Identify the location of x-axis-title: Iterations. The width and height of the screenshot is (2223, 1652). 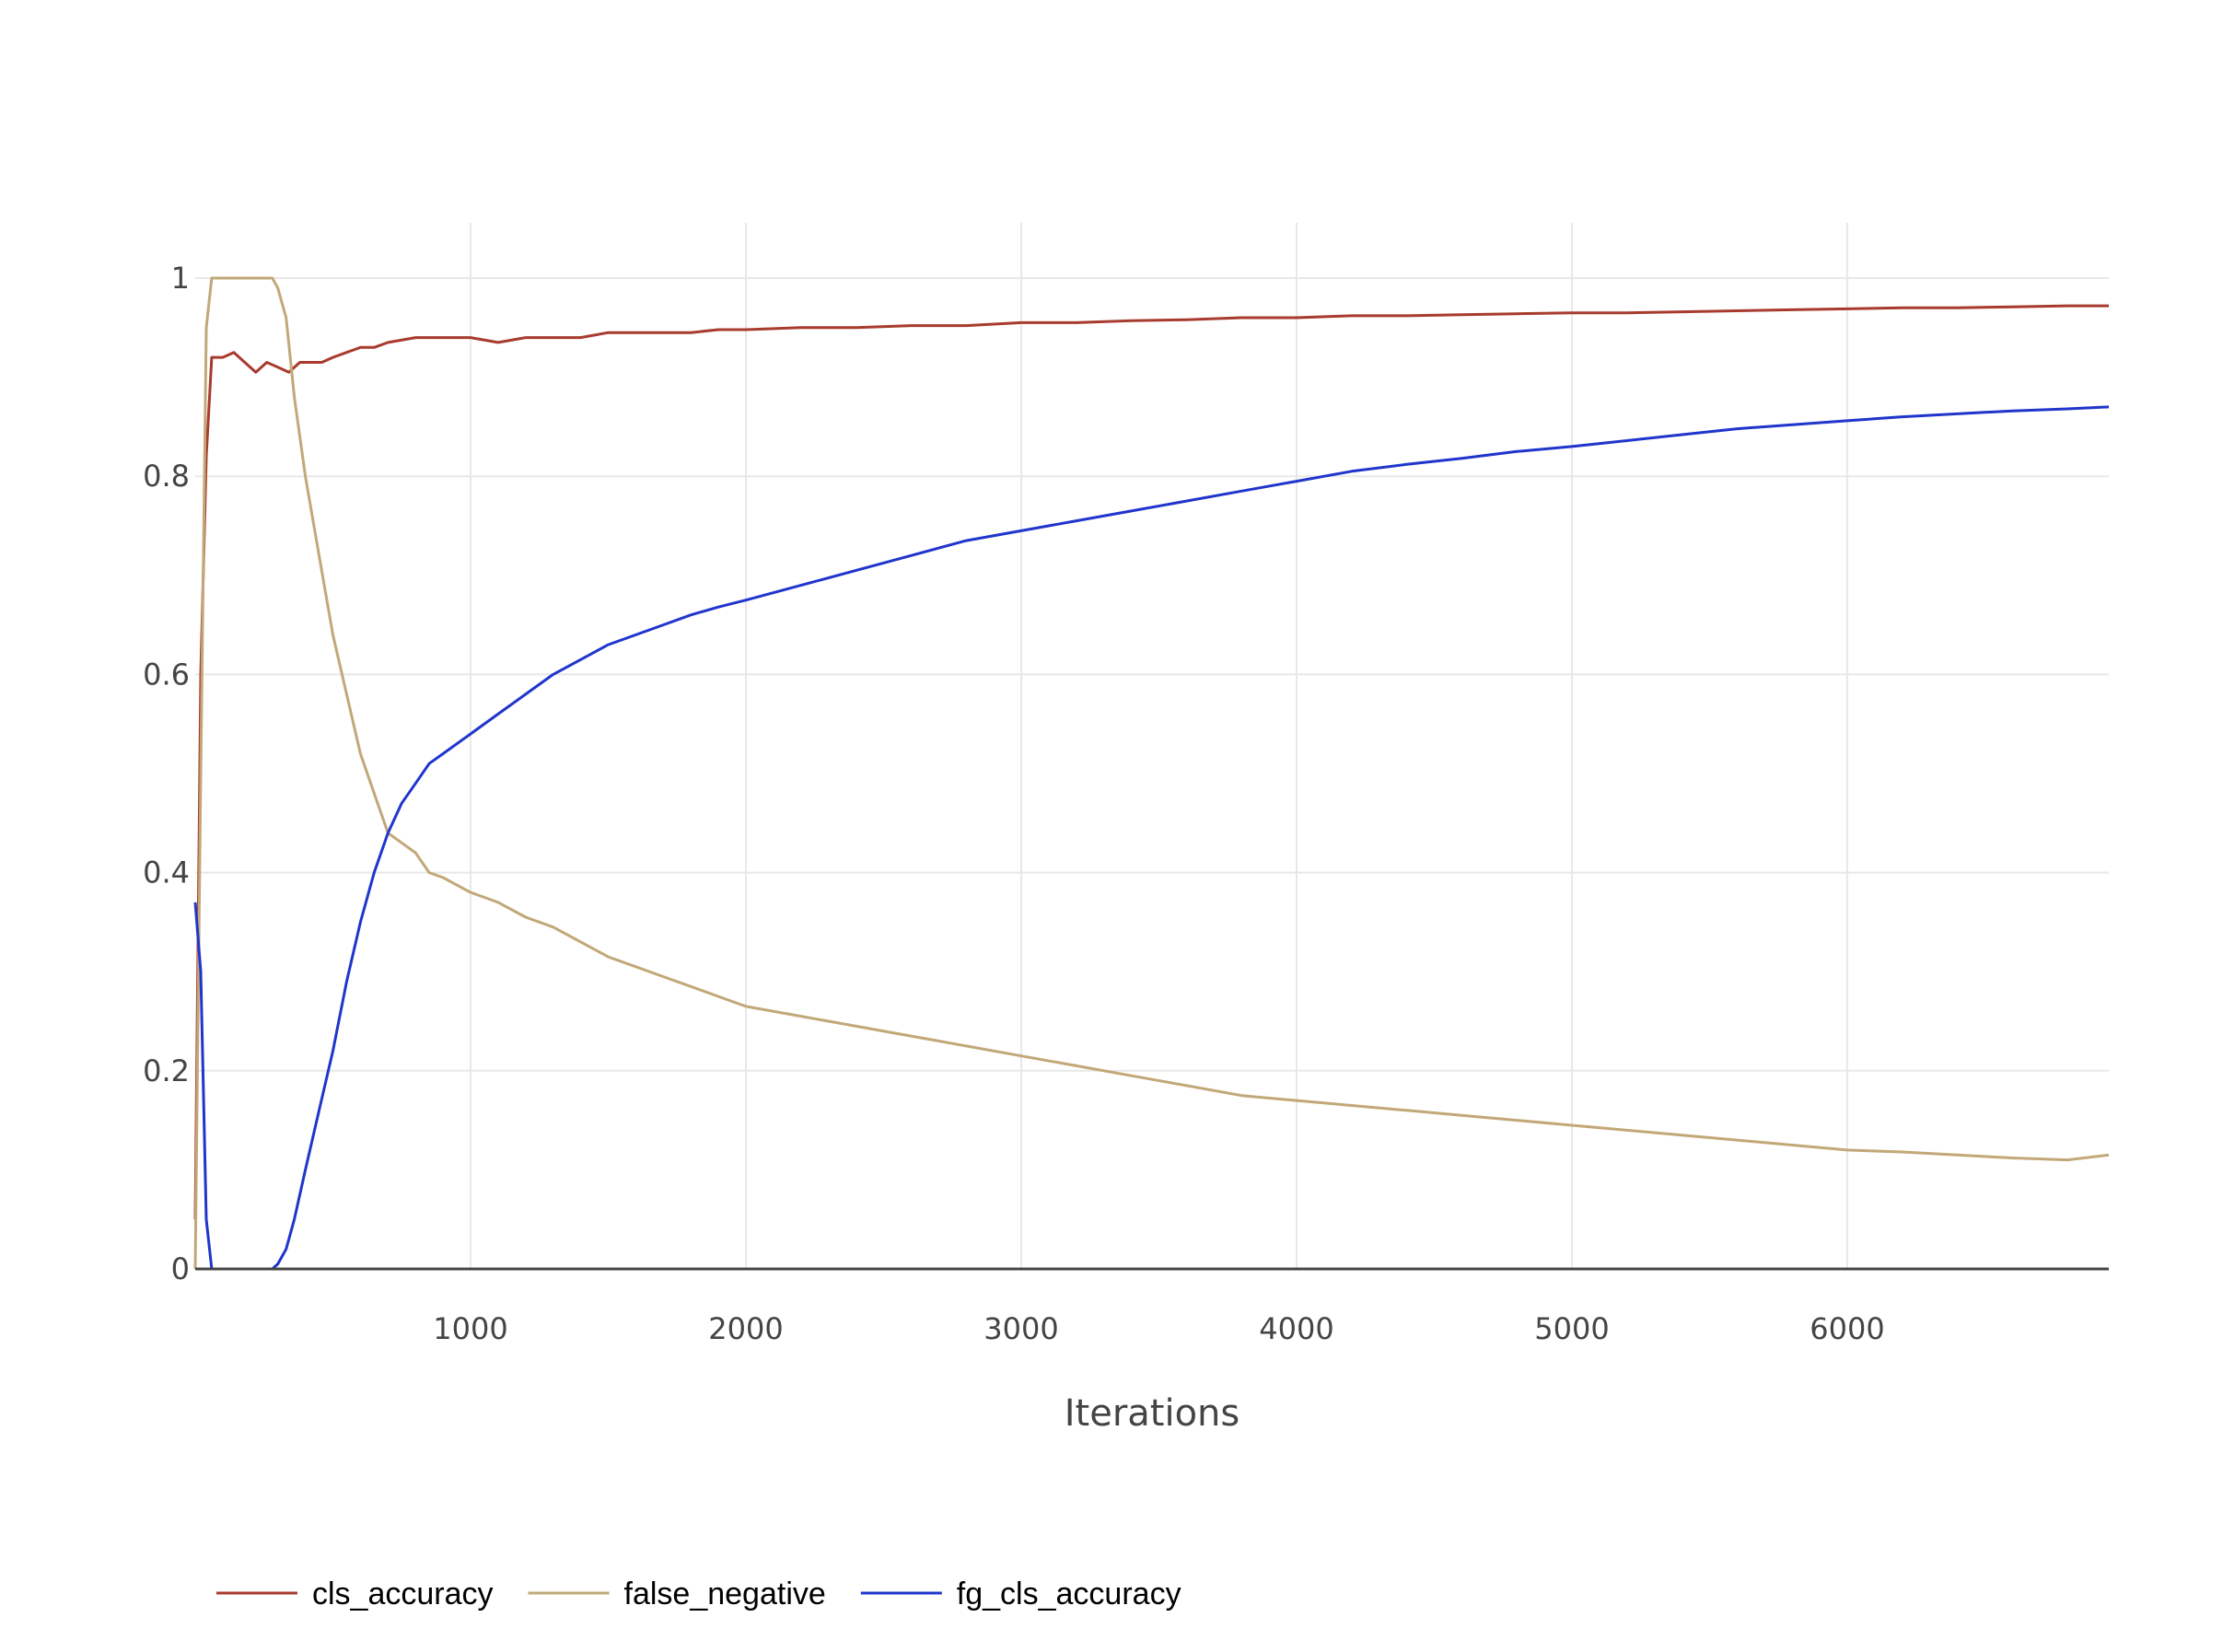
(1153, 1413).